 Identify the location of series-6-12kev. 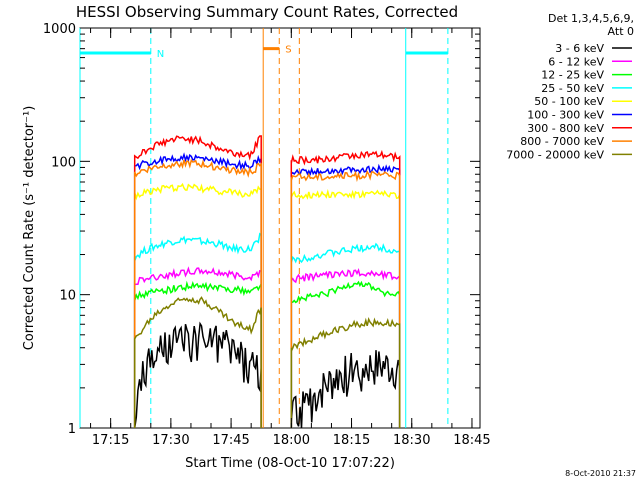
(267, 347).